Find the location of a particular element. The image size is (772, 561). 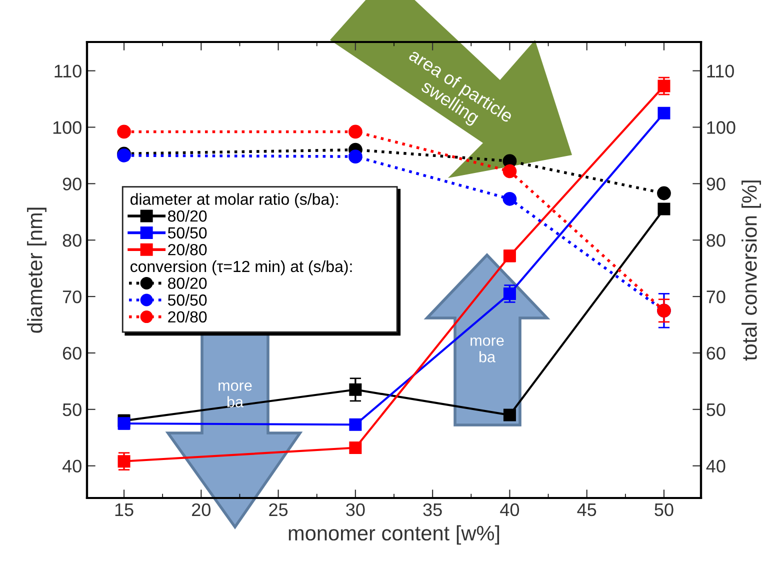

y2-tick-label: 90 is located at coordinates (716, 184).